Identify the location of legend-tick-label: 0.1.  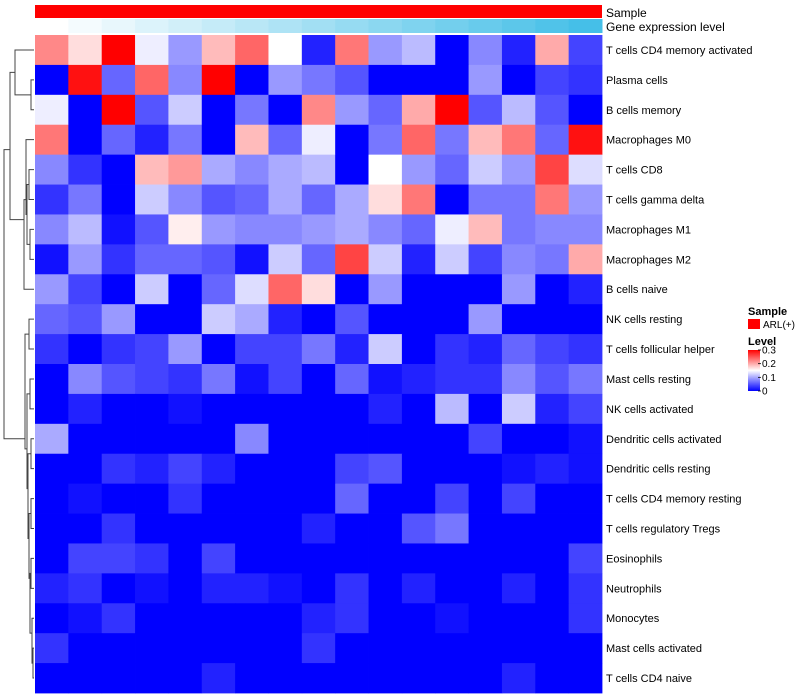
(769, 378).